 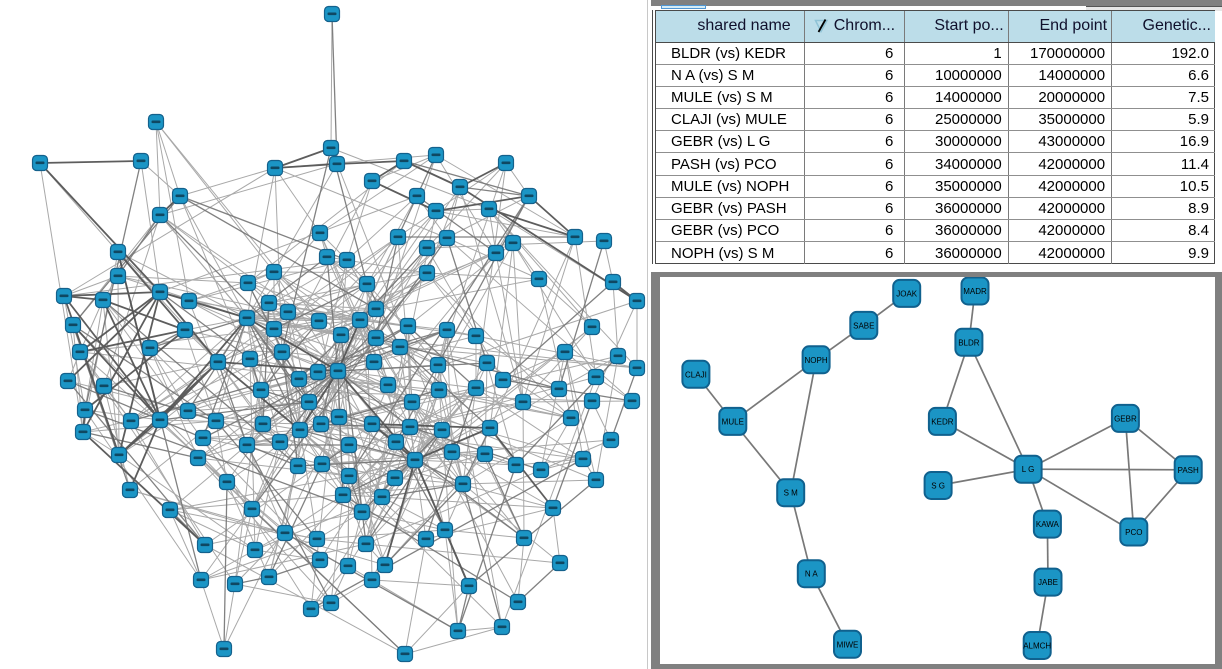 I want to click on svg-text: MADR, so click(x=975, y=291).